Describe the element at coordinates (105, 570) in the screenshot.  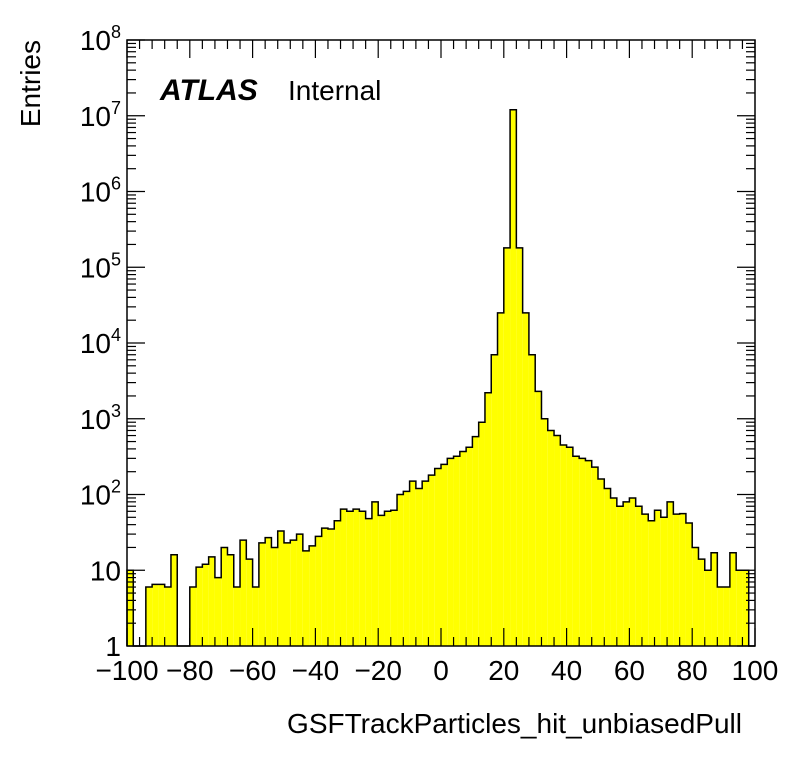
I see `y-tick-label: 10` at that location.